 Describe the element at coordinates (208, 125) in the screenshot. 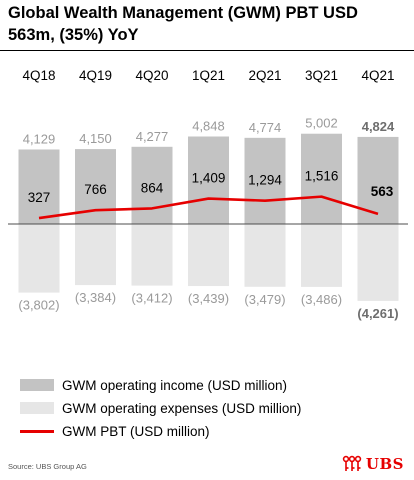

I see `income-value-label: 4,848` at that location.